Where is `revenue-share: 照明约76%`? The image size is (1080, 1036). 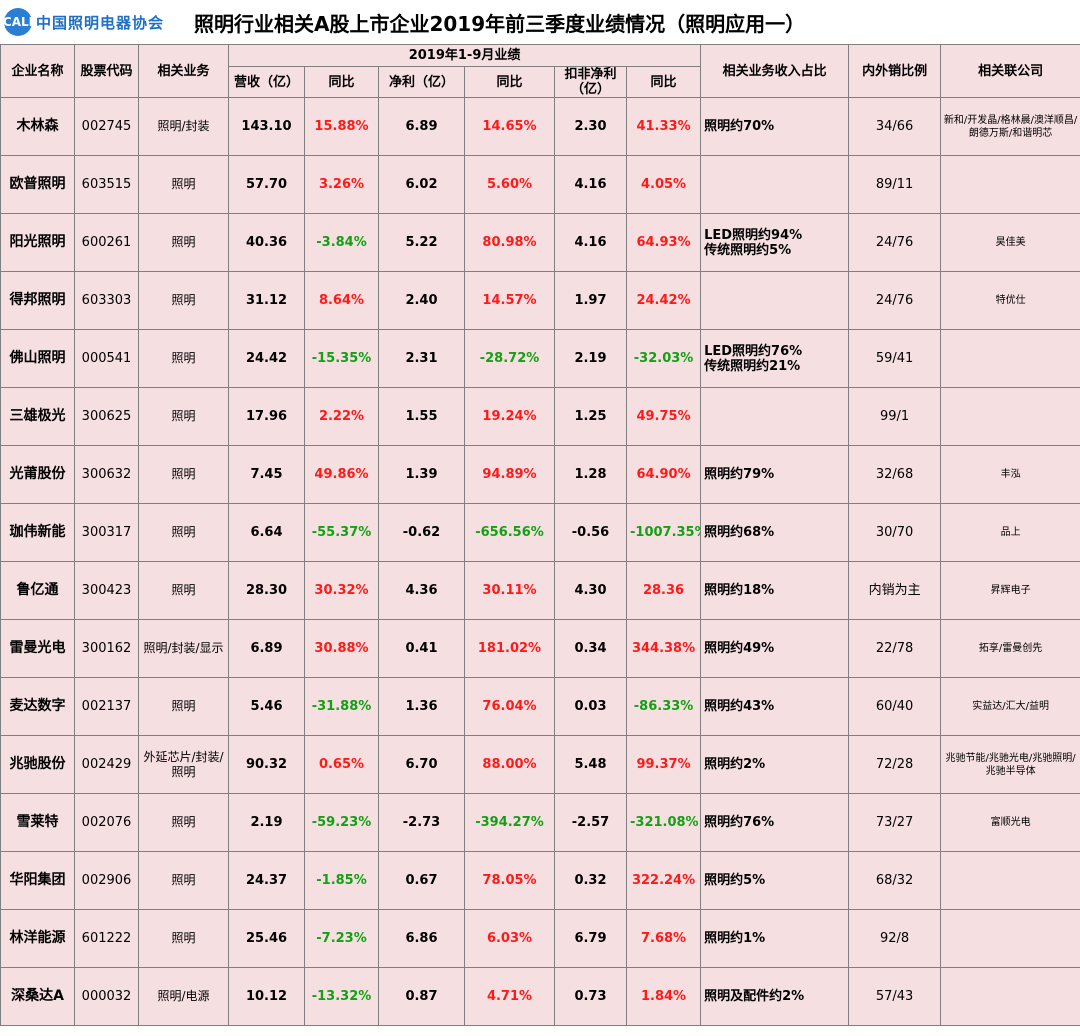 revenue-share: 照明约76% is located at coordinates (775, 822).